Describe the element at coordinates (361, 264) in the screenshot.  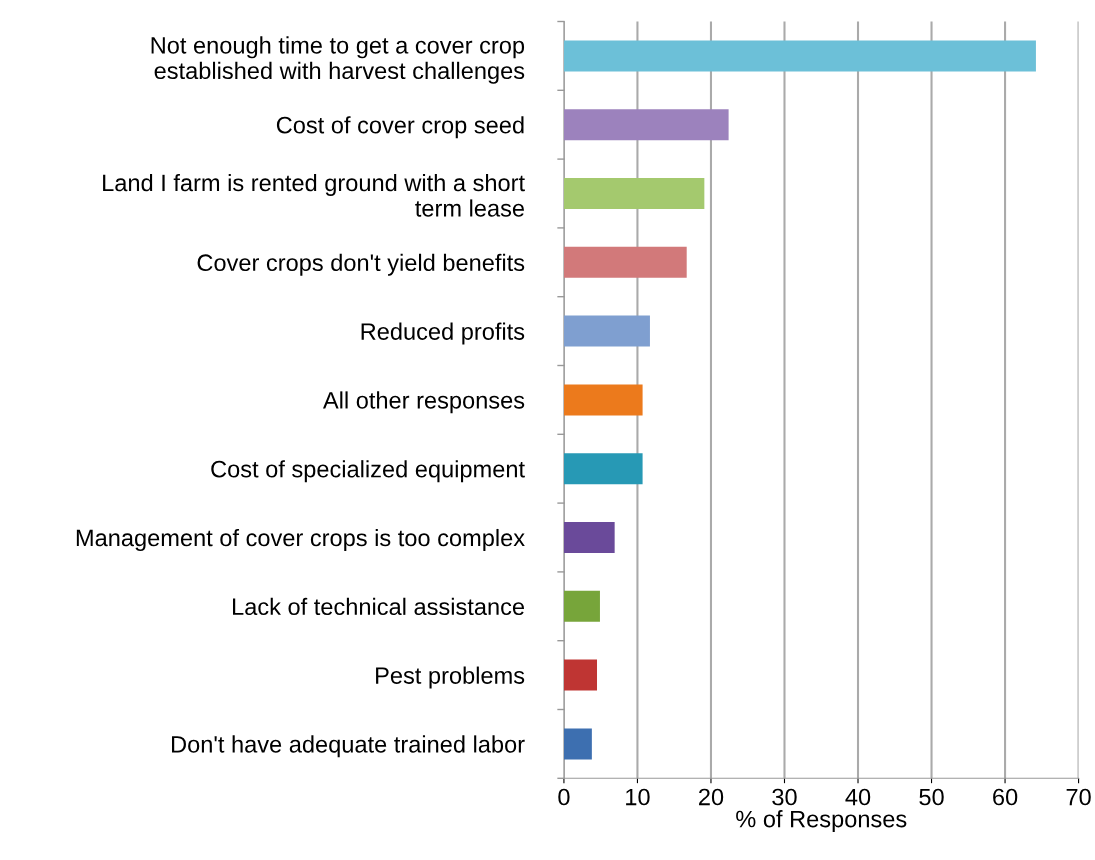
I see `y-tick-label: Cover crops don't yield benefits` at that location.